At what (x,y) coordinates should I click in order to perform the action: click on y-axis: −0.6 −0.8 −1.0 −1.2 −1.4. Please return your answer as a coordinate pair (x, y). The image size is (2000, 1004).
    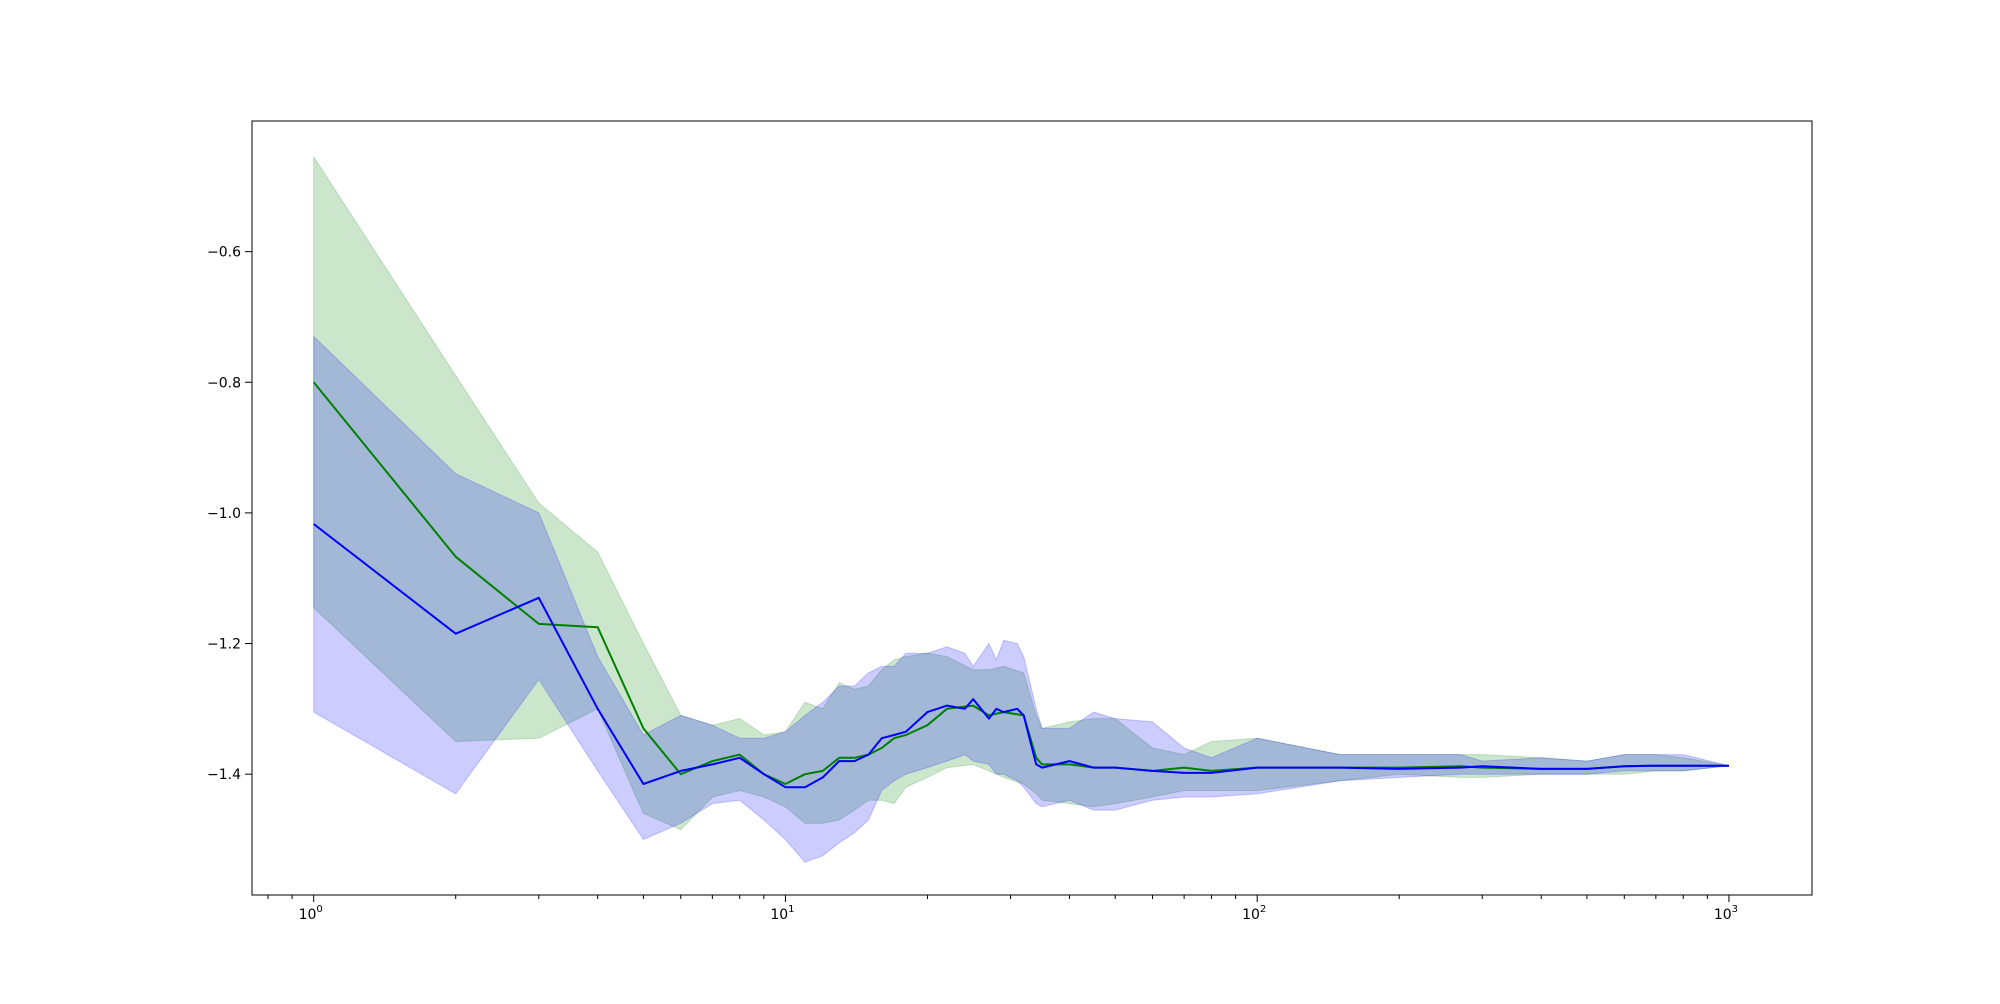
    Looking at the image, I should click on (229, 514).